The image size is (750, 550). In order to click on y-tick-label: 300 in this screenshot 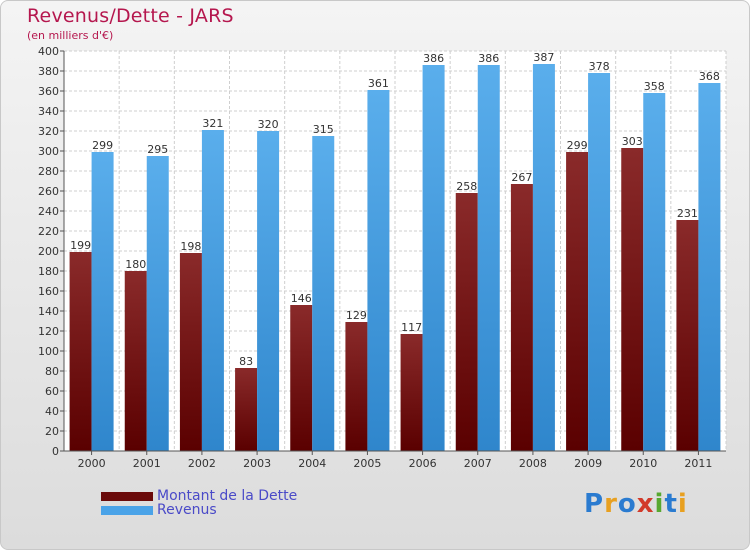, I will do `click(48, 151)`.